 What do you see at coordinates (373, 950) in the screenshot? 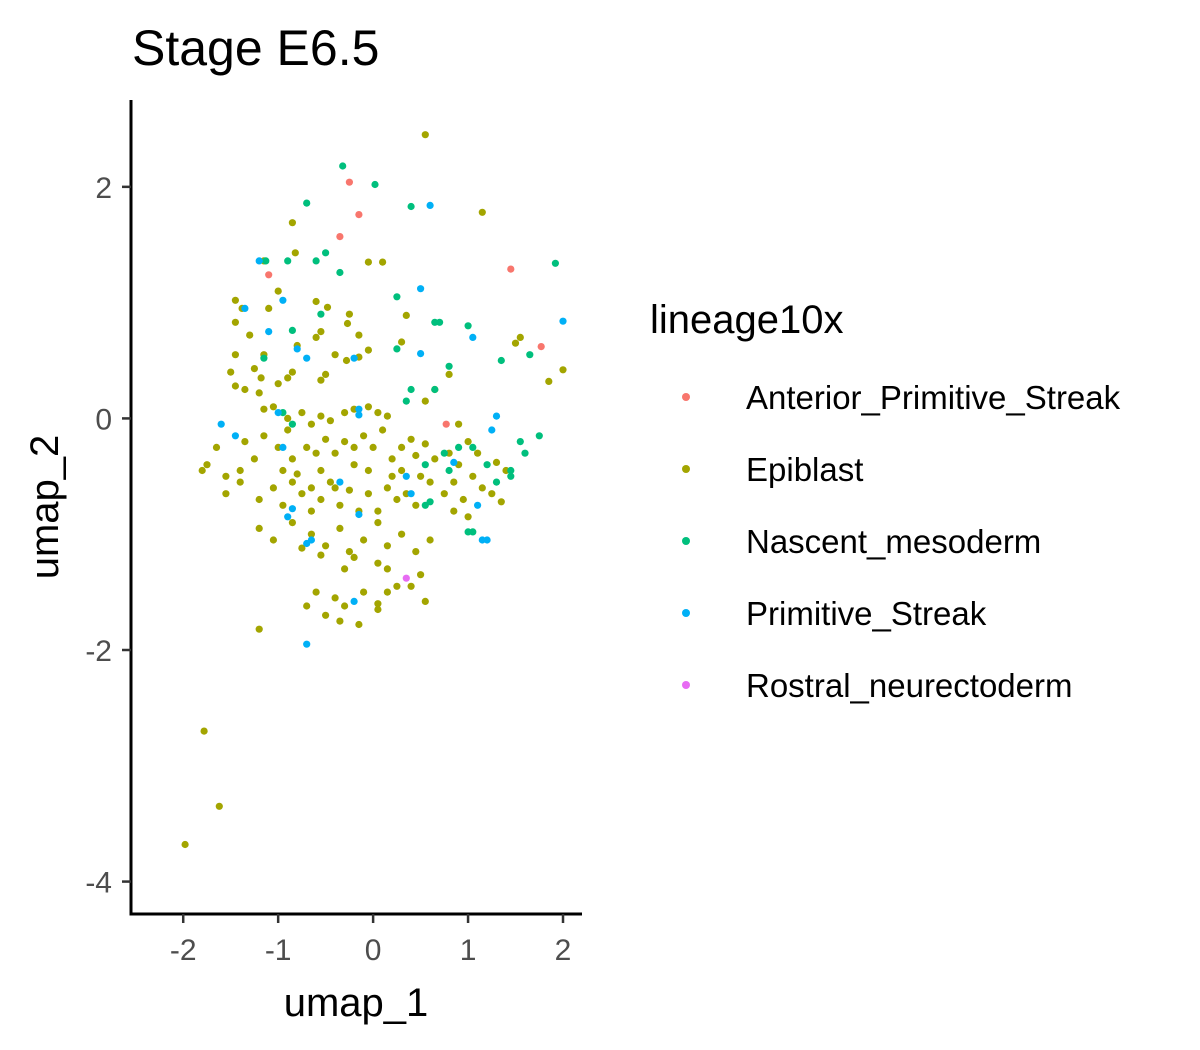
I see `x-tick-label: 0` at bounding box center [373, 950].